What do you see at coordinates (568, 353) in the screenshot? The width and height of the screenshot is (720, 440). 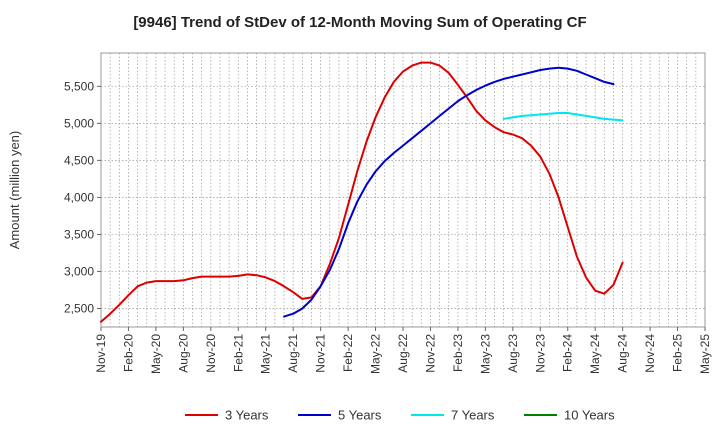 I see `x-tick-label: Feb-24` at bounding box center [568, 353].